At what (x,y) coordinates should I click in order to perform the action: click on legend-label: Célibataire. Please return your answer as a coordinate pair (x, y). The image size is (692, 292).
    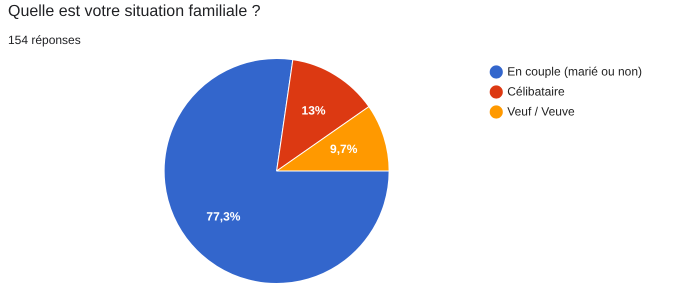
    Looking at the image, I should click on (536, 91).